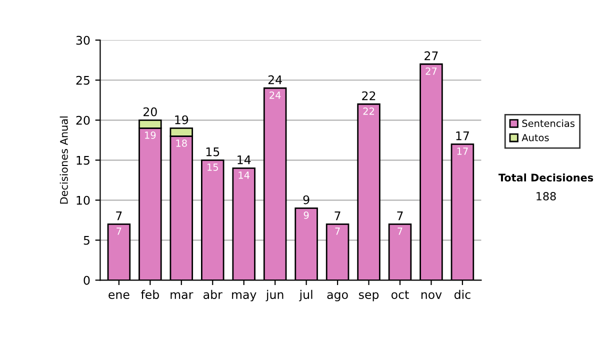  Describe the element at coordinates (150, 135) in the screenshot. I see `data-label: 19` at that location.